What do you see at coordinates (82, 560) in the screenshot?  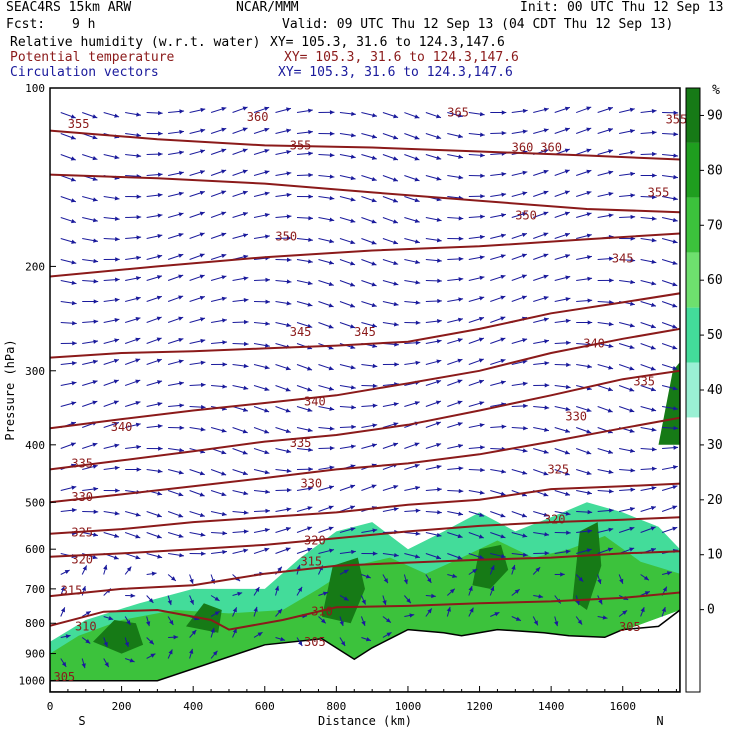 I see `theta-contour-label: 320` at bounding box center [82, 560].